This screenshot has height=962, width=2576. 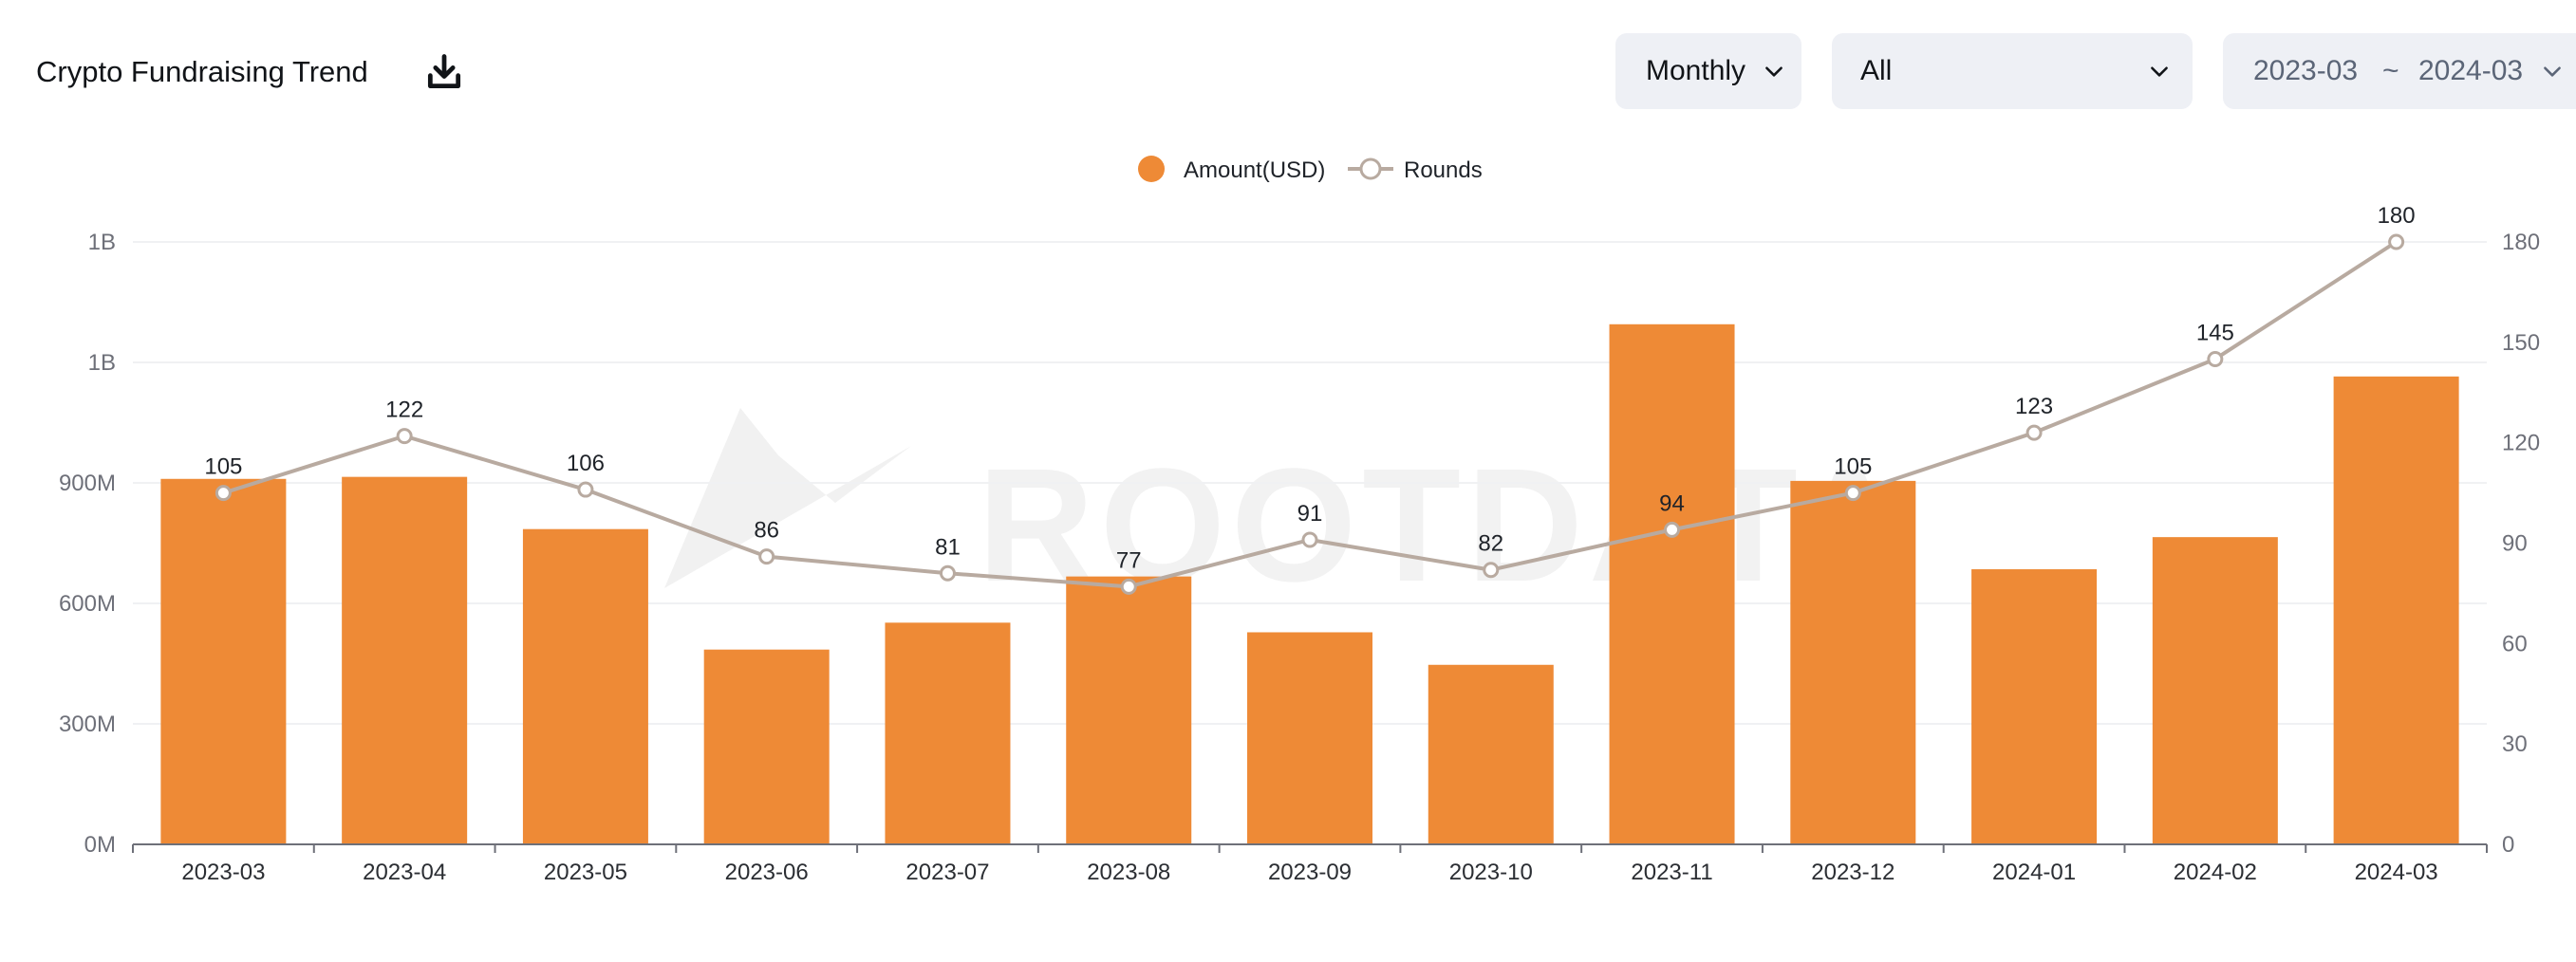 What do you see at coordinates (87, 483) in the screenshot?
I see `y-left-tick-label: 900M` at bounding box center [87, 483].